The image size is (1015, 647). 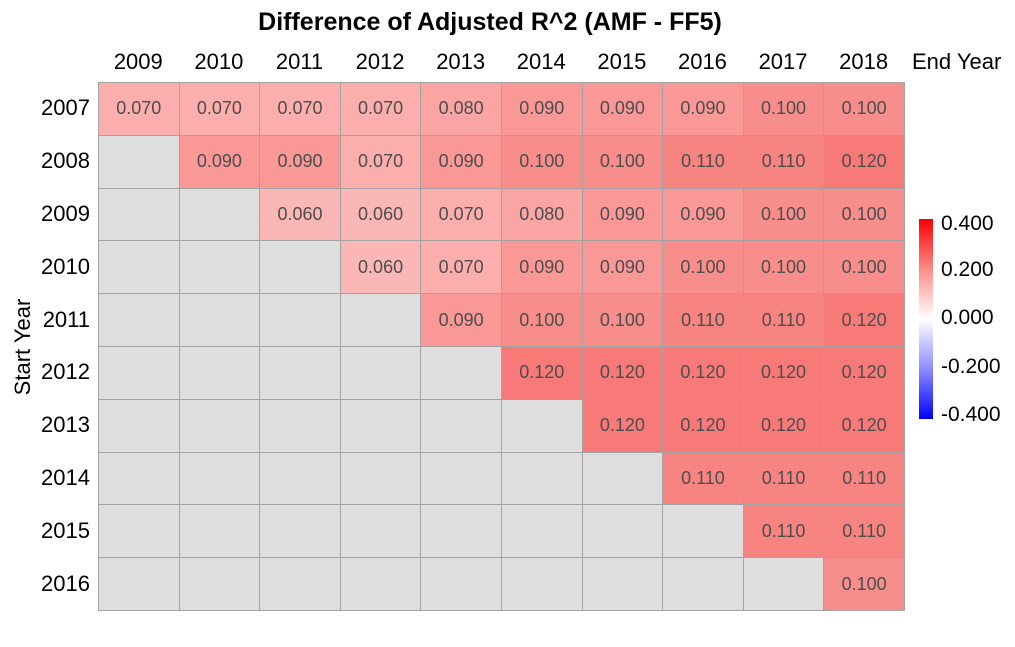 I want to click on colorbar-tick-label: -0.400, so click(x=971, y=414).